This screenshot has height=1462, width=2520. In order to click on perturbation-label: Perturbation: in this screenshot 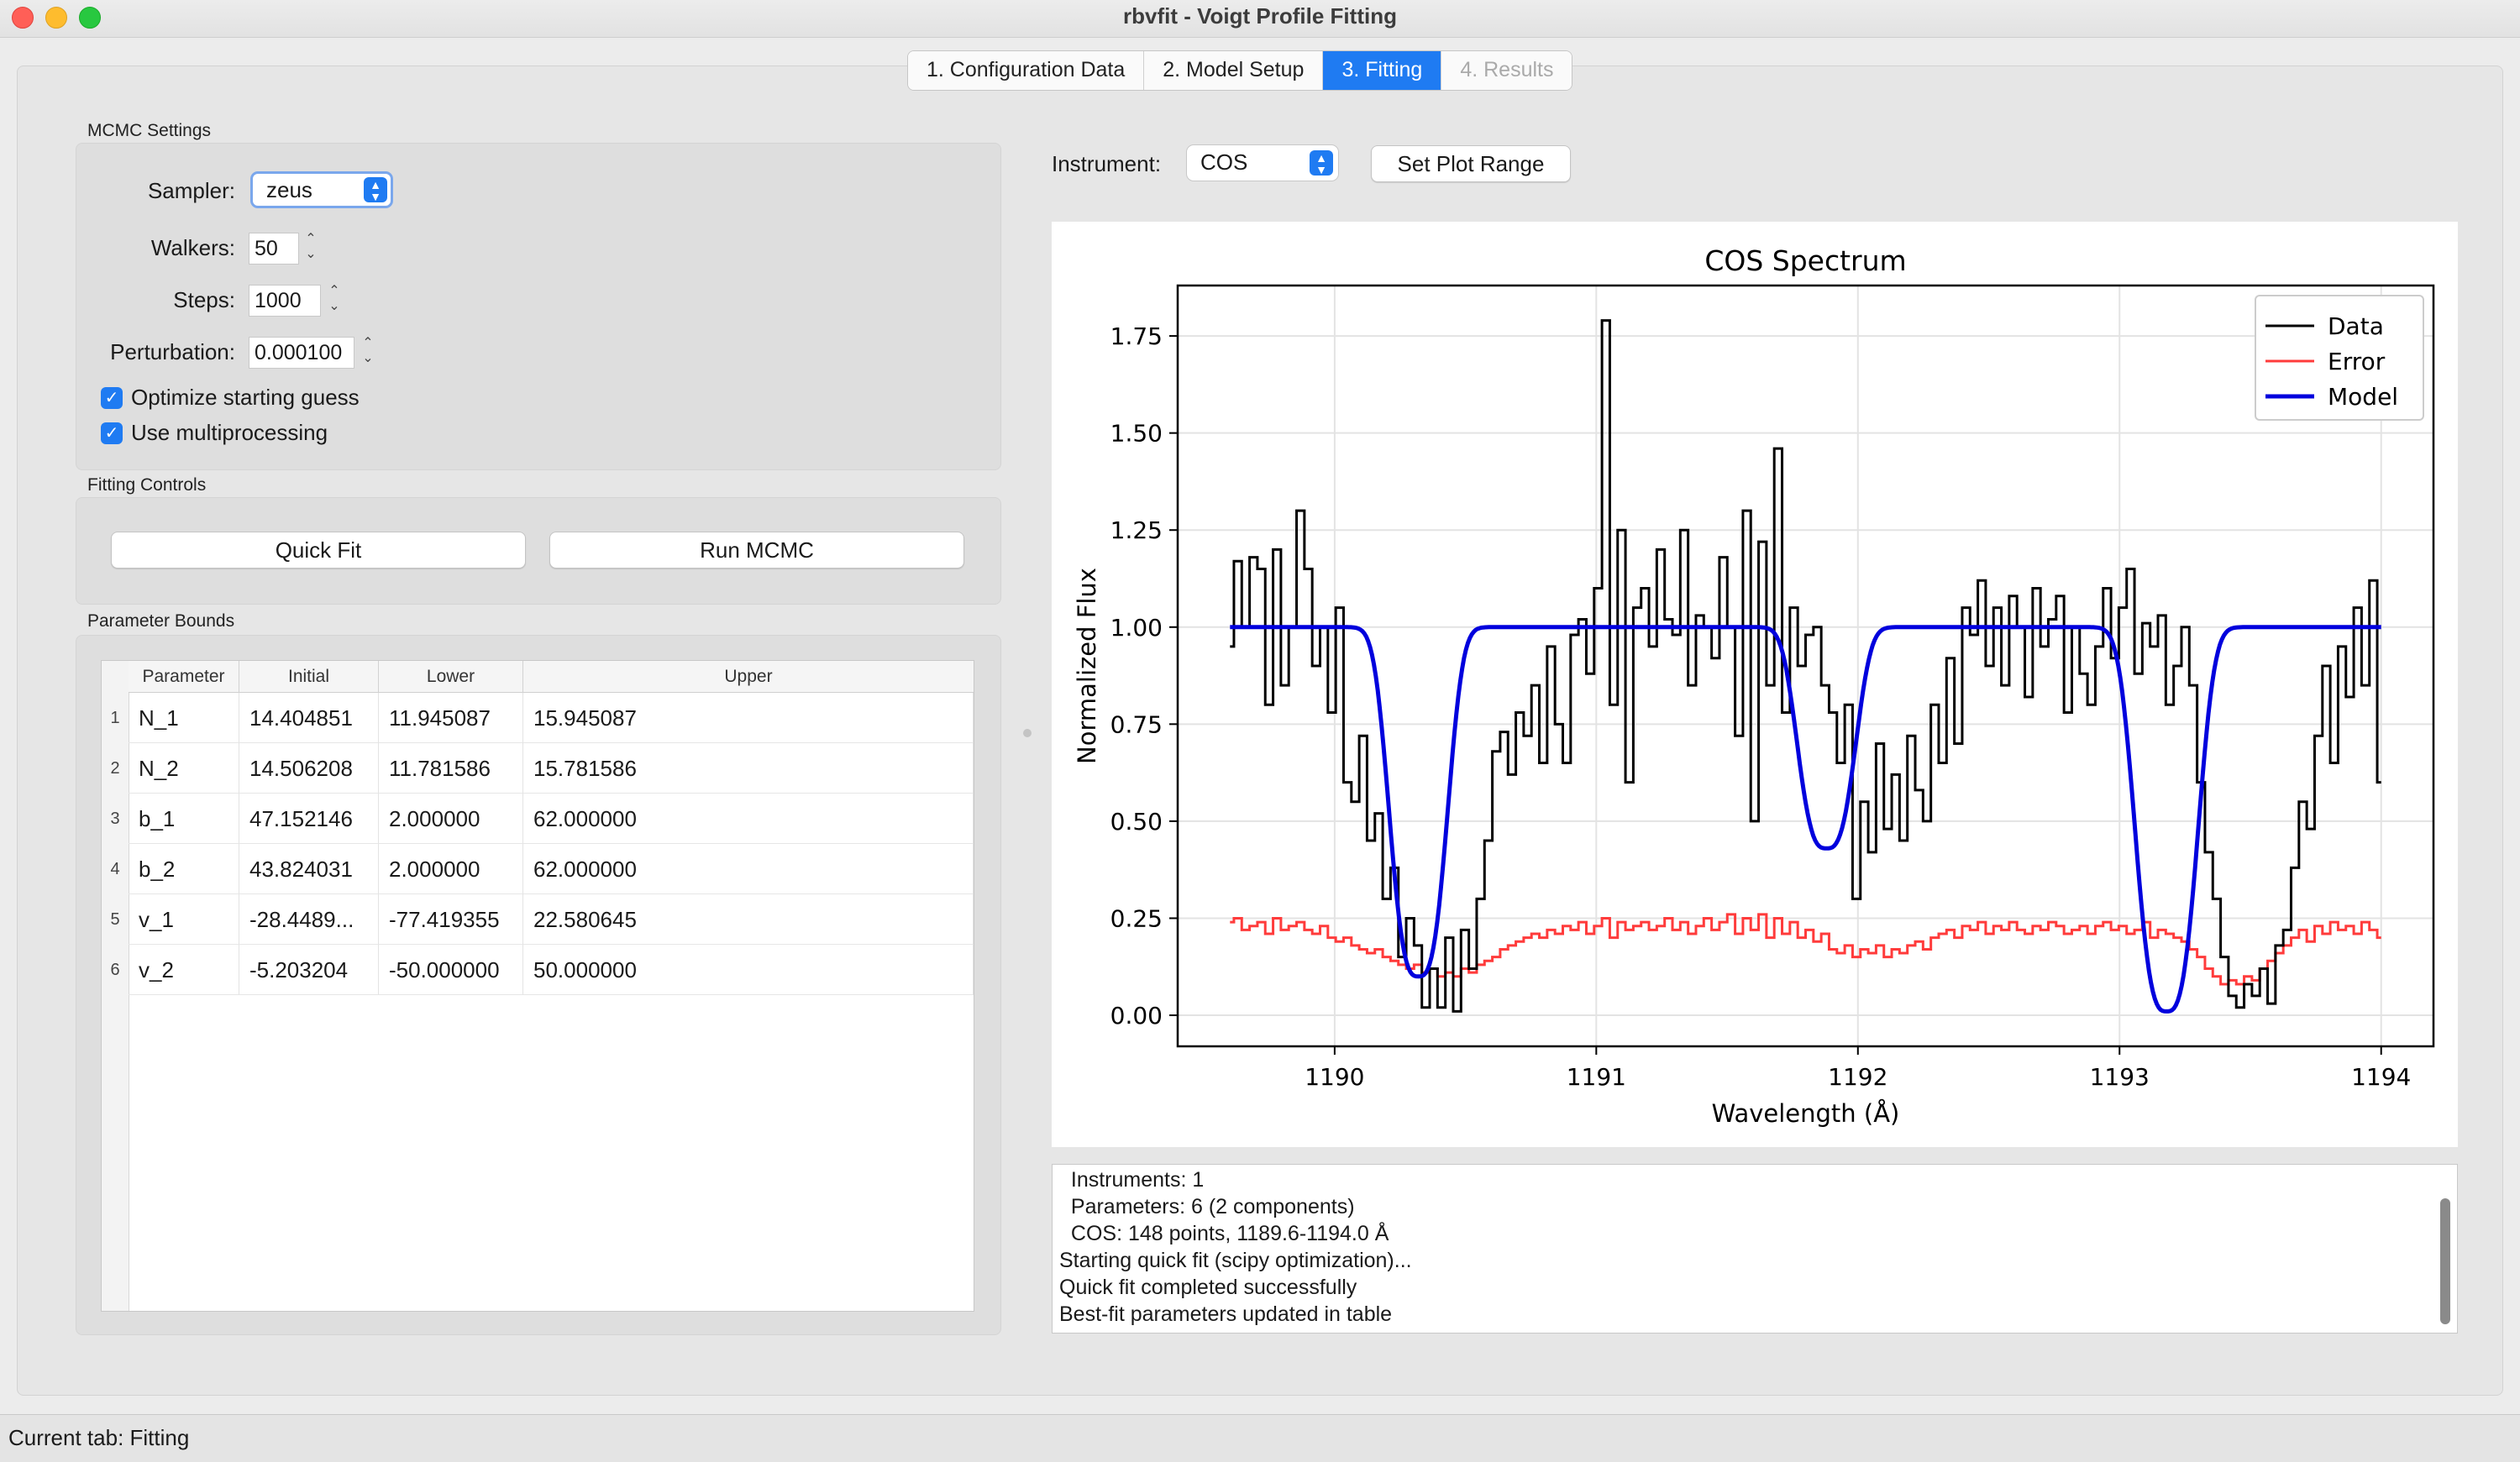, I will do `click(172, 351)`.